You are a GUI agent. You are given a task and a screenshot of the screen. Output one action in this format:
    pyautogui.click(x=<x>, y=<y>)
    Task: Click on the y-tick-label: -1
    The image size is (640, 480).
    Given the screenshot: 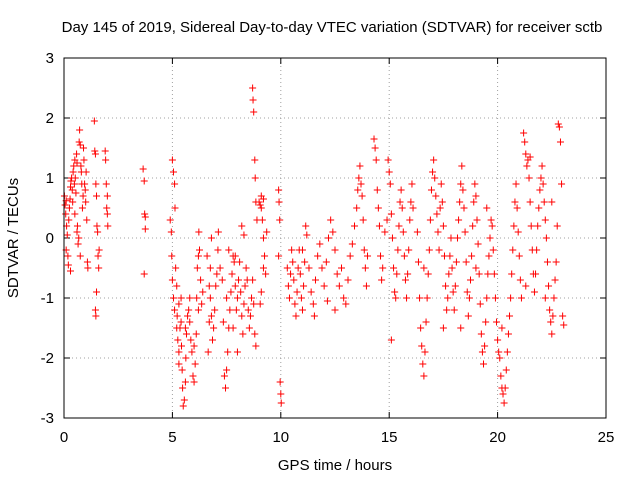 What is the action you would take?
    pyautogui.click(x=47, y=298)
    